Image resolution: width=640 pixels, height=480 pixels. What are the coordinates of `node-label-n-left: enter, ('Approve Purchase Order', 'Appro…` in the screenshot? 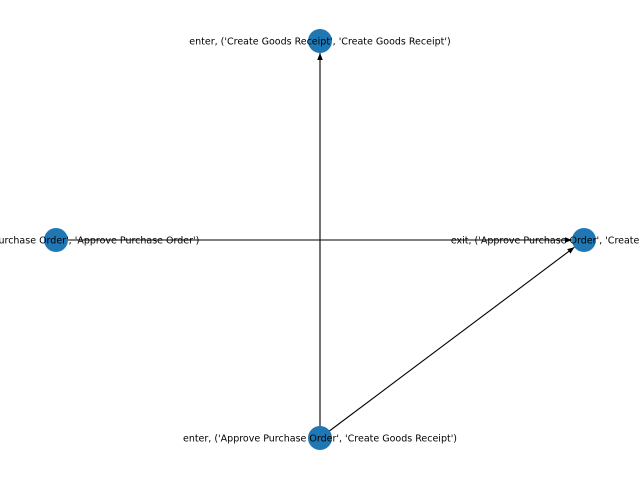 It's located at (99, 241).